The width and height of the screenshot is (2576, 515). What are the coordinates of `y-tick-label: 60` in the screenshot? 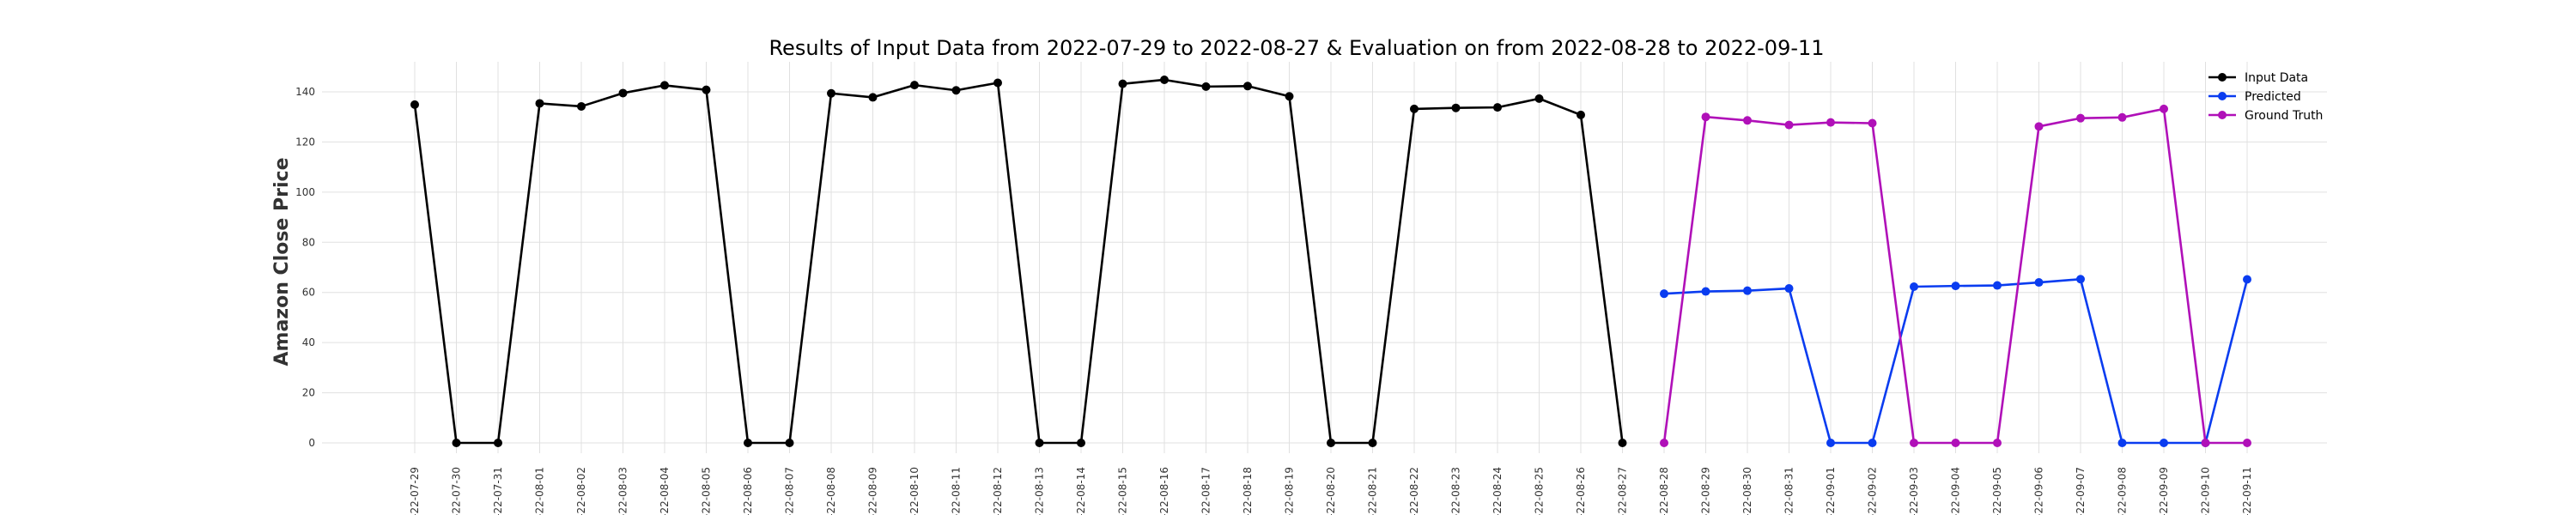 It's located at (308, 293).